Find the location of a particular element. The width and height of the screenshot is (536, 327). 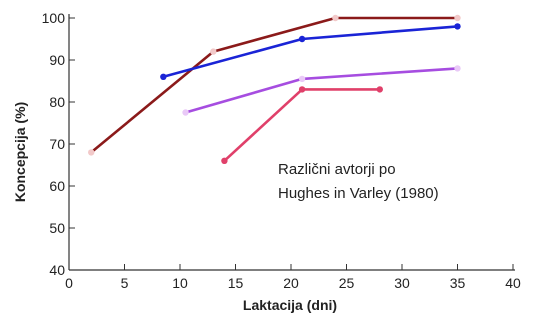

y-tick-label: 90 is located at coordinates (57, 60).